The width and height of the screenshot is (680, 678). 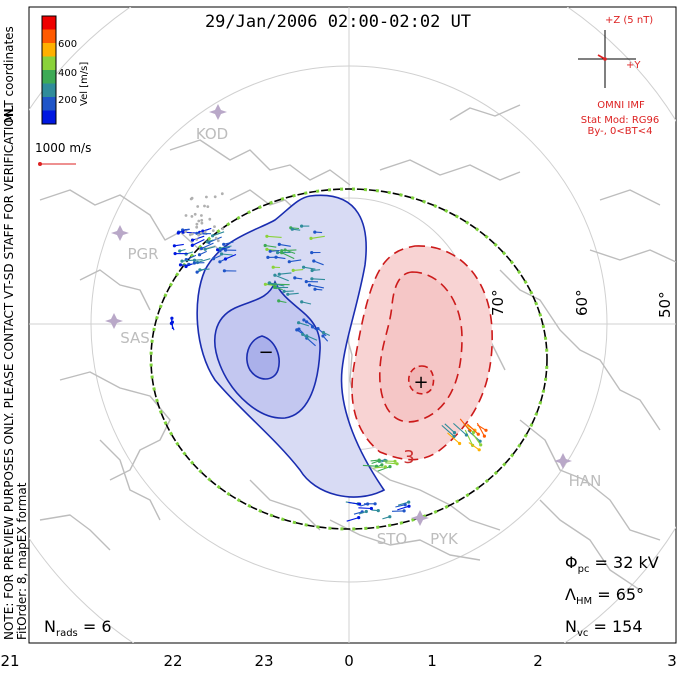 I want to click on latitude-label-50: 50°, so click(x=665, y=304).